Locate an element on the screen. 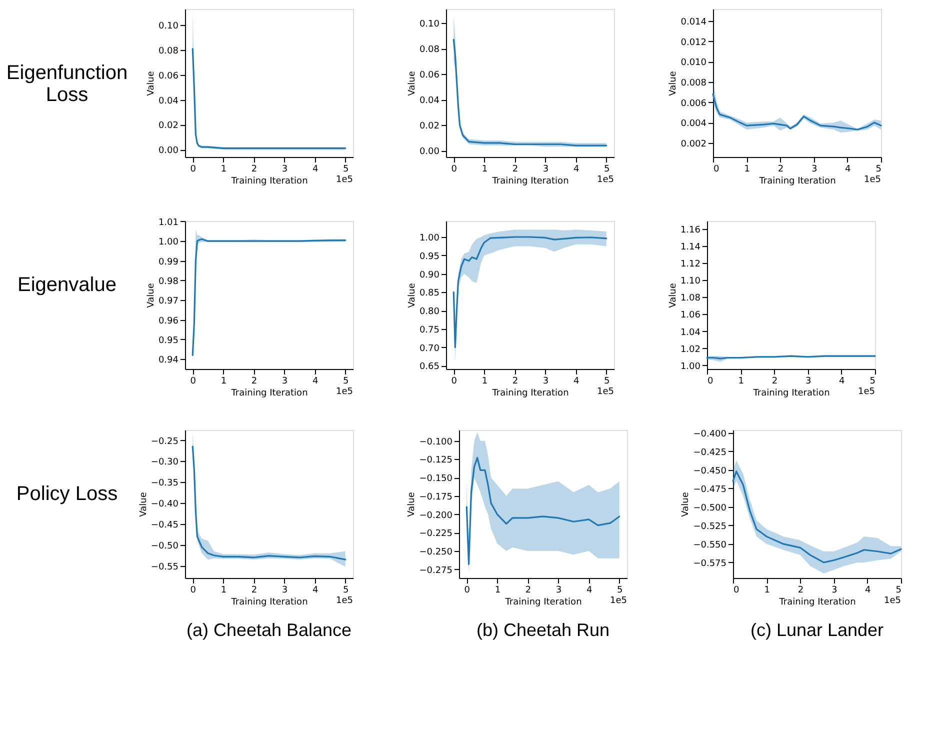  y-tick-label: −0.425 is located at coordinates (709, 453).